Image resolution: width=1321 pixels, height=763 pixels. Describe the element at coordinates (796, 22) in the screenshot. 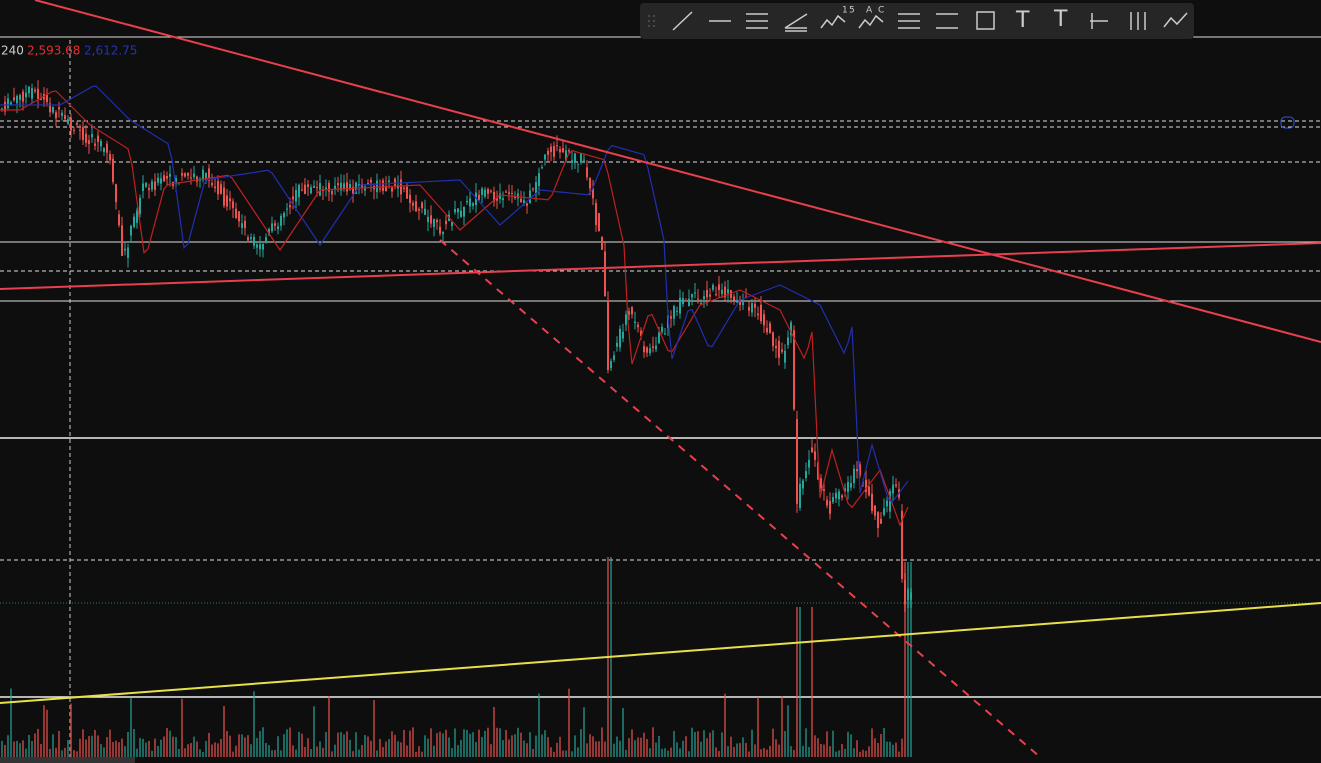

I see `fan-tool` at that location.